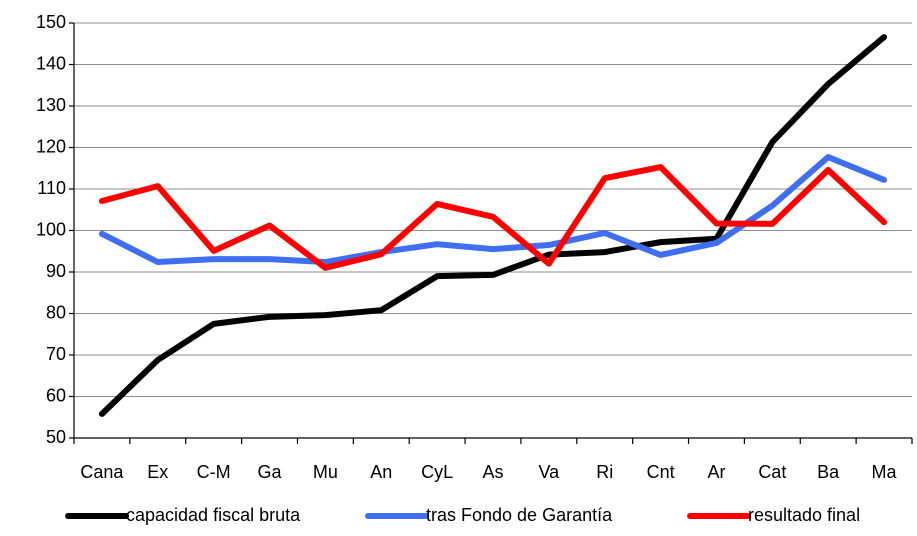  Describe the element at coordinates (716, 472) in the screenshot. I see `x-tick-label: Ar` at that location.